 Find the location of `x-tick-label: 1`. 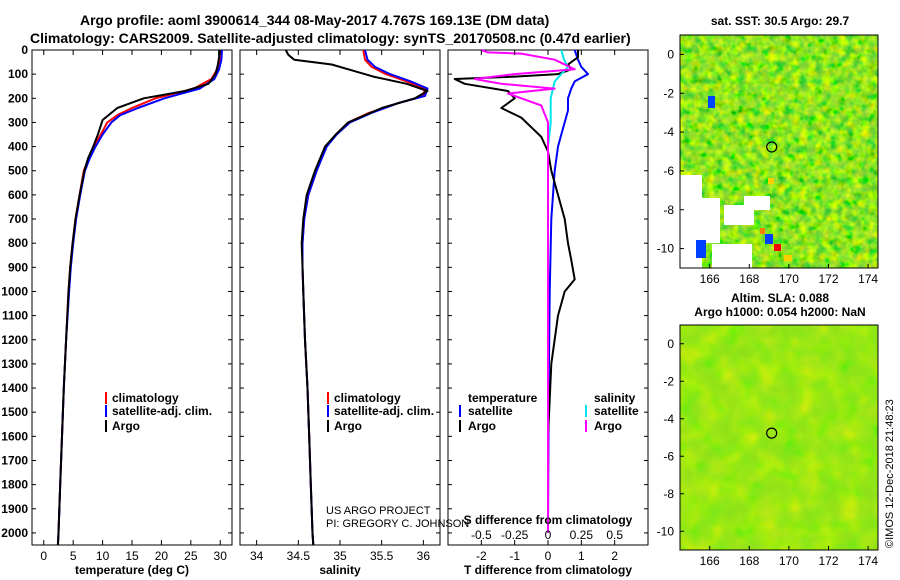

x-tick-label: 1 is located at coordinates (581, 556).